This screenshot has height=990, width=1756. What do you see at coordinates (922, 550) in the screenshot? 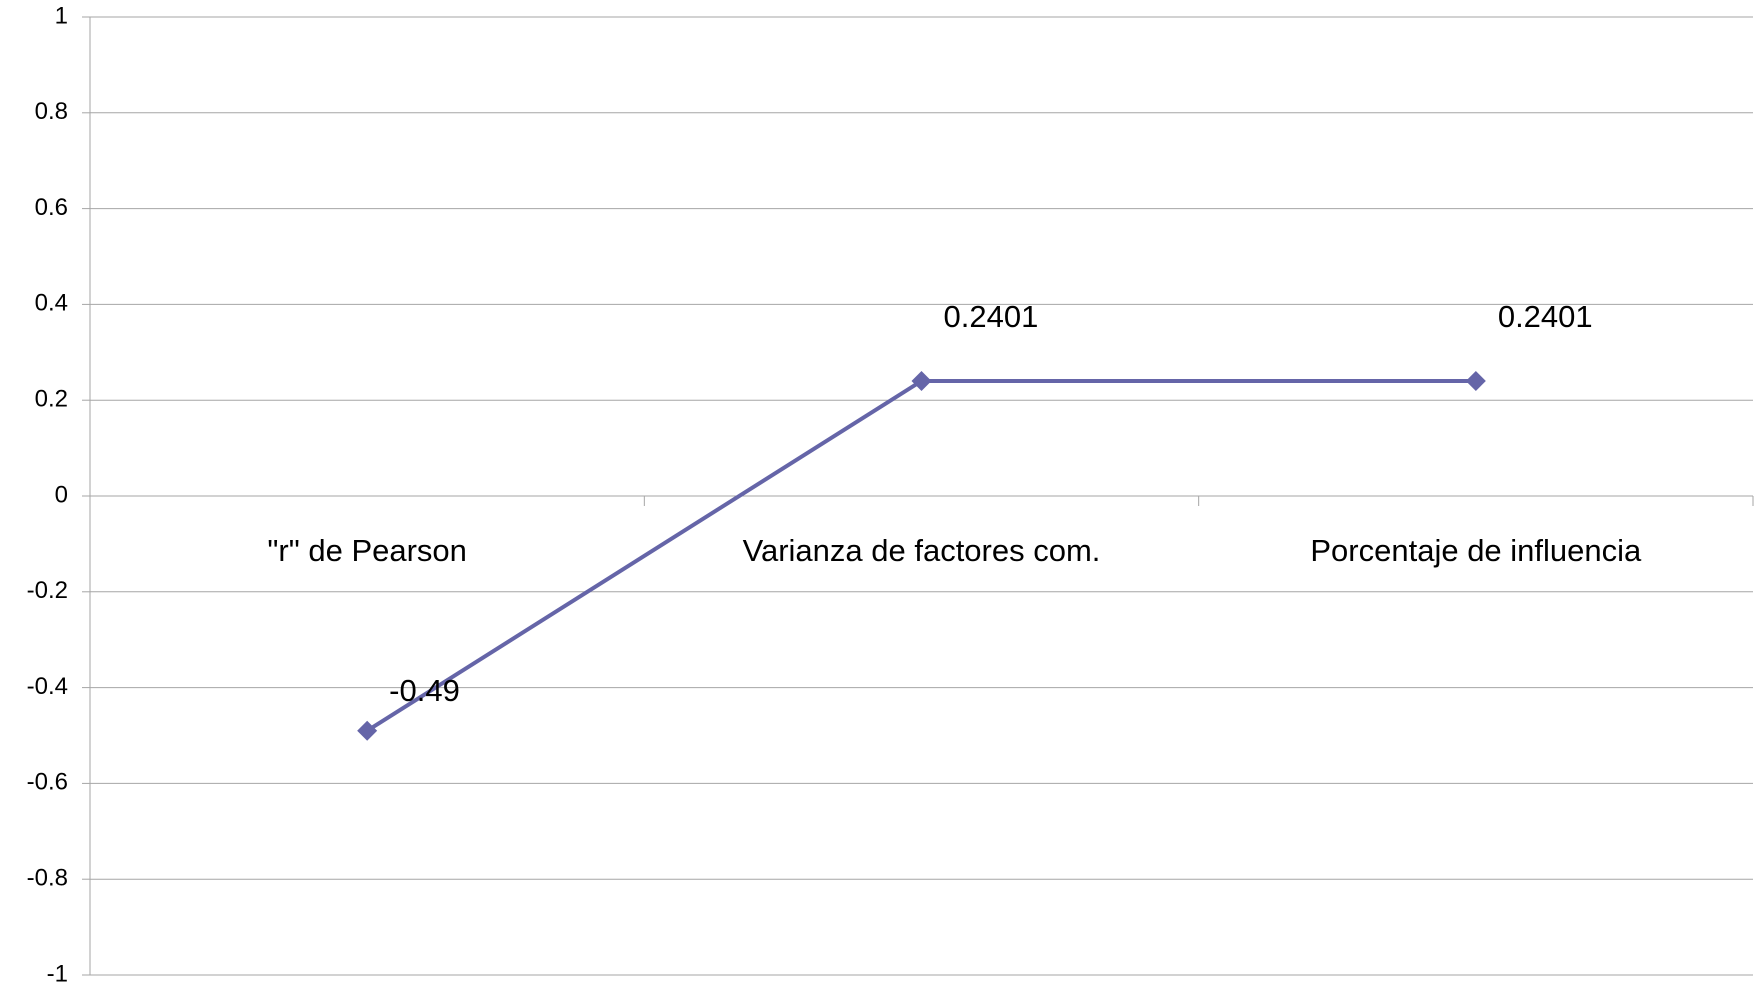
I see `x-tick-label: Varianza de factores com.` at bounding box center [922, 550].